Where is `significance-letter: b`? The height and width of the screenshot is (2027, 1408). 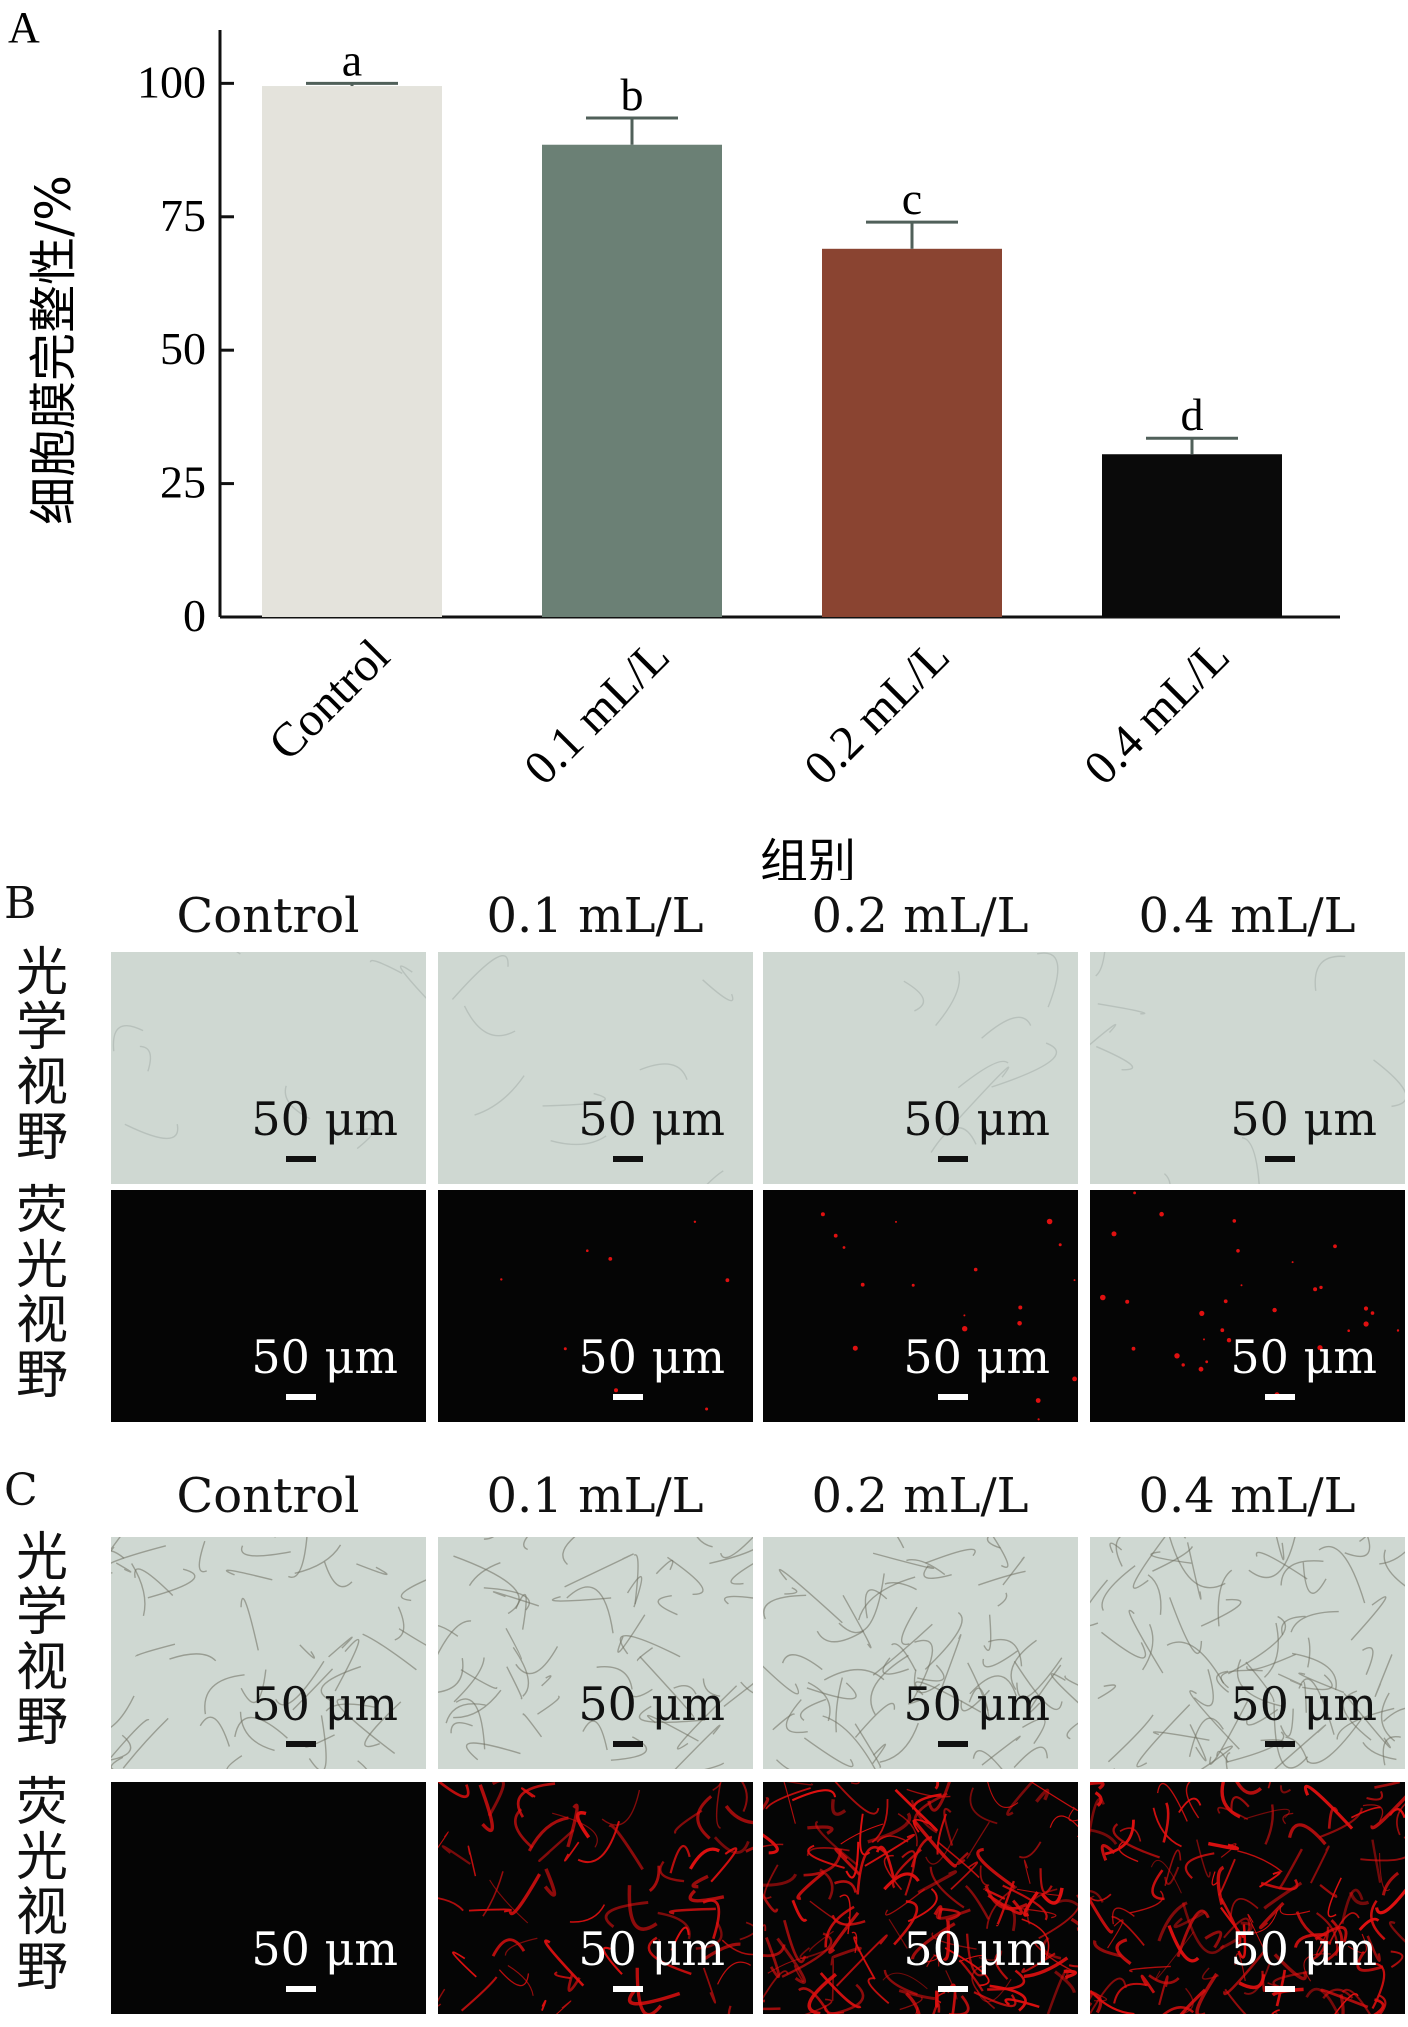
significance-letter: b is located at coordinates (632, 94).